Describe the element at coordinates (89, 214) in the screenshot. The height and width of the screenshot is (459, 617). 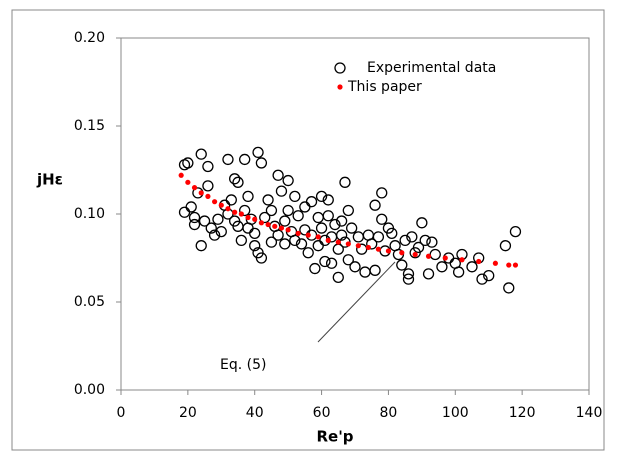
I see `y-tick-label: 0.10` at that location.